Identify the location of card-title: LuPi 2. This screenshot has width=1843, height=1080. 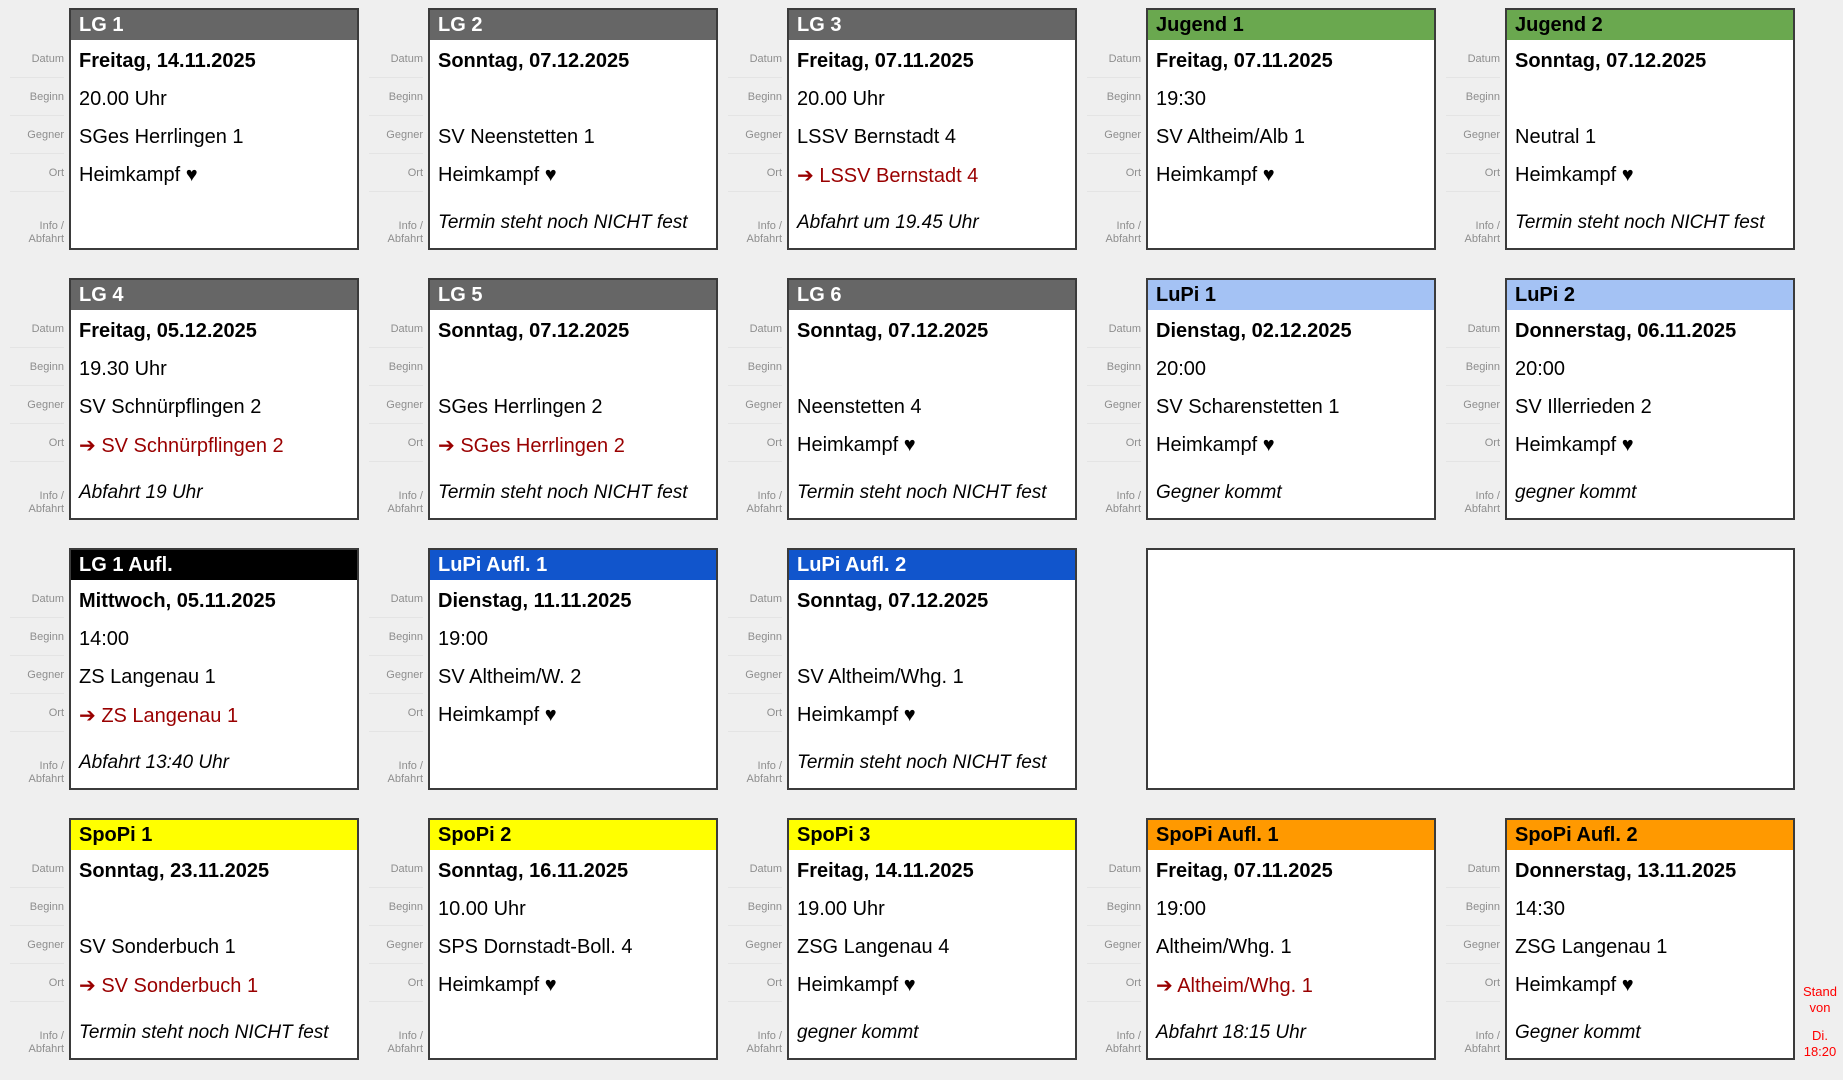
(1650, 295).